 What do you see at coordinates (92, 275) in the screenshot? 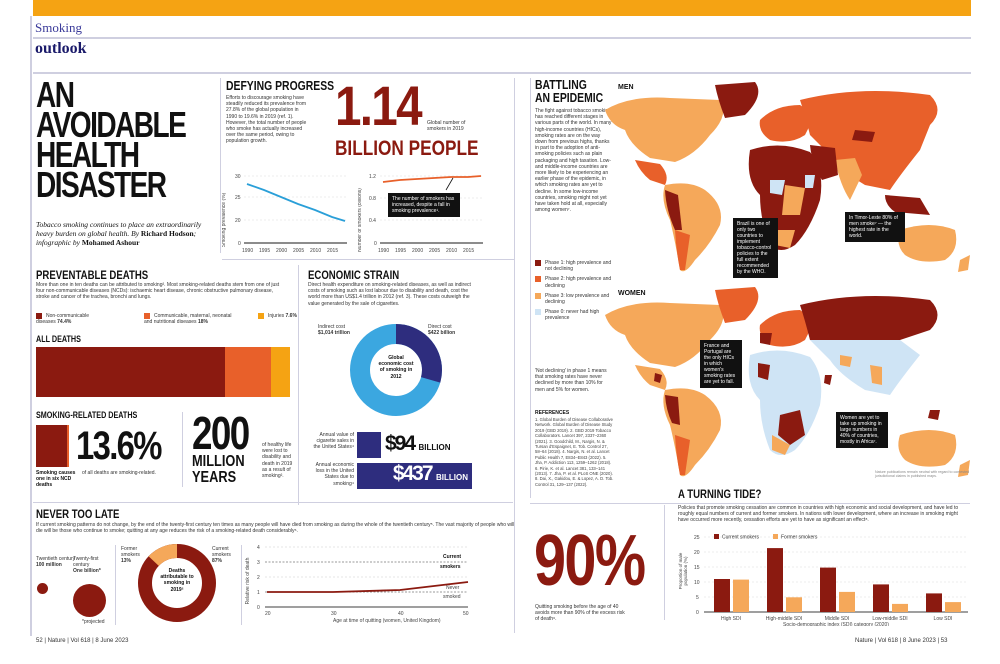
I see `preventable-deaths-heading: PREVENTABLE DEATHS` at bounding box center [92, 275].